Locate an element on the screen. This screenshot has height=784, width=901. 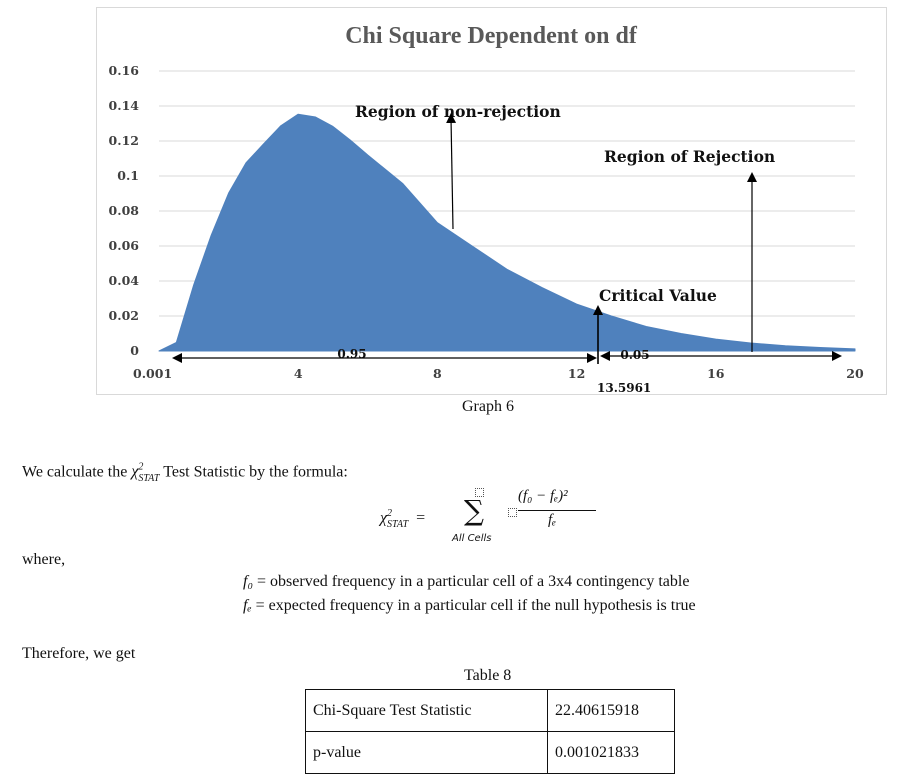
table-caption: Table 8 is located at coordinates (488, 675).